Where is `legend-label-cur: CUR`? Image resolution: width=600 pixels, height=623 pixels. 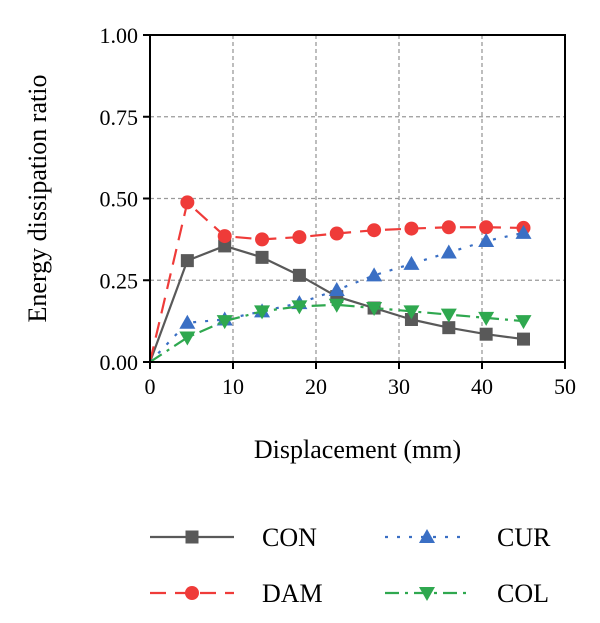
legend-label-cur: CUR is located at coordinates (524, 537).